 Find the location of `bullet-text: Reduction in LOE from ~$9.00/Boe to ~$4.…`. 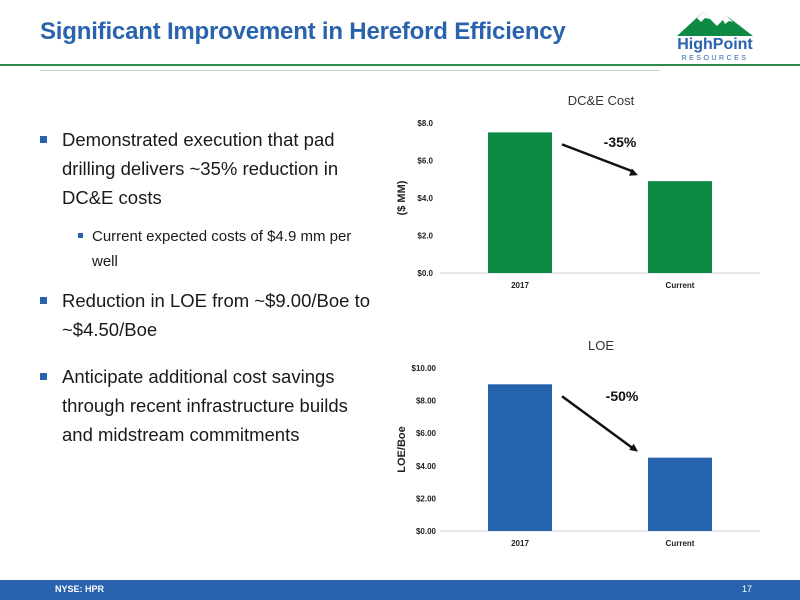

bullet-text: Reduction in LOE from ~$9.00/Boe to ~$4.… is located at coordinates (216, 315).